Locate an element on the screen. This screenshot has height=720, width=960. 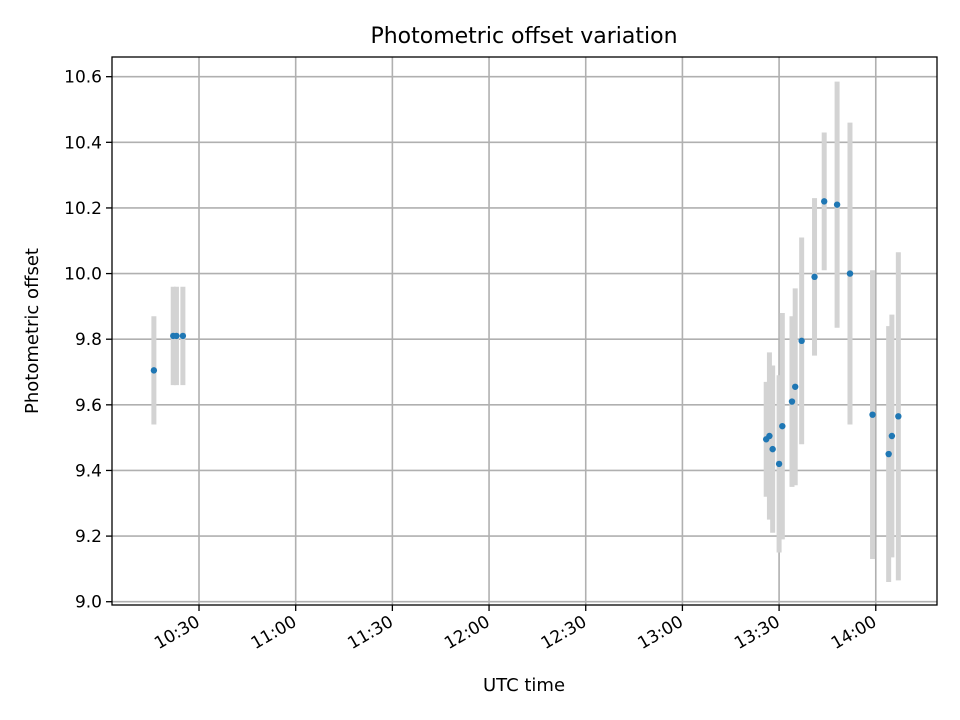
x-tick-label: 14:00 is located at coordinates (854, 633).